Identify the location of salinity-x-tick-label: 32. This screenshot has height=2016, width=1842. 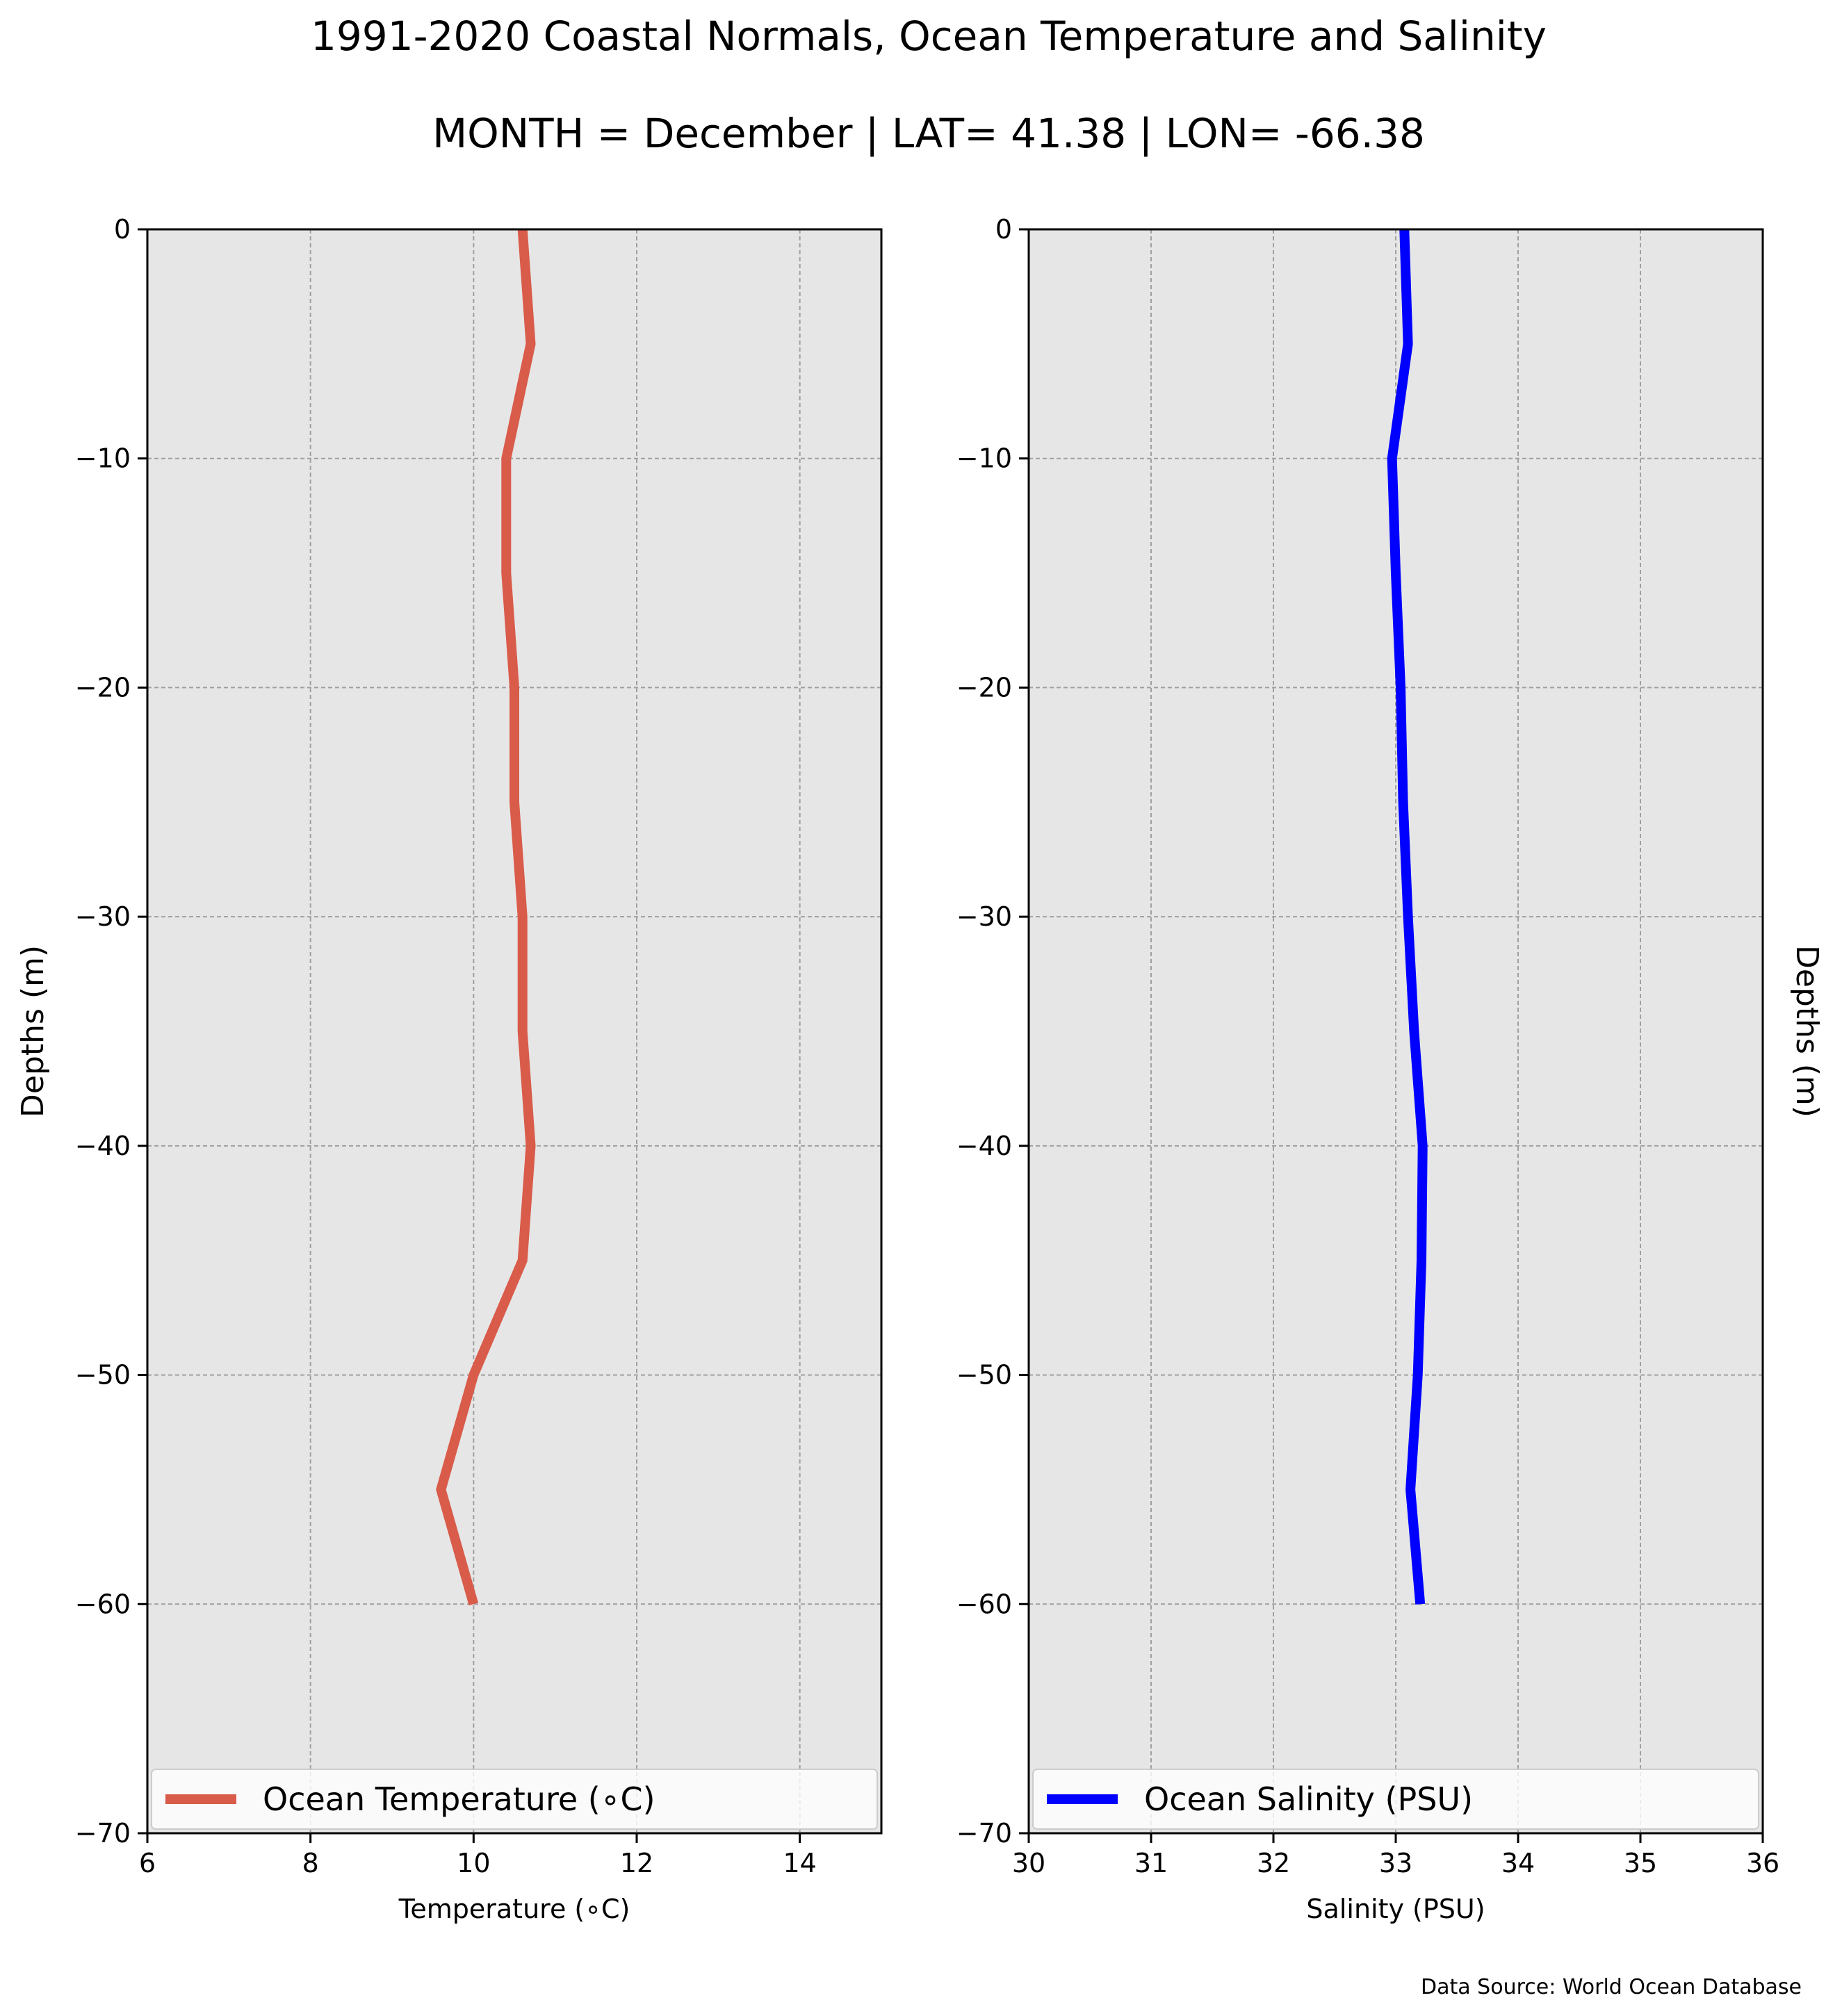
(1273, 1863).